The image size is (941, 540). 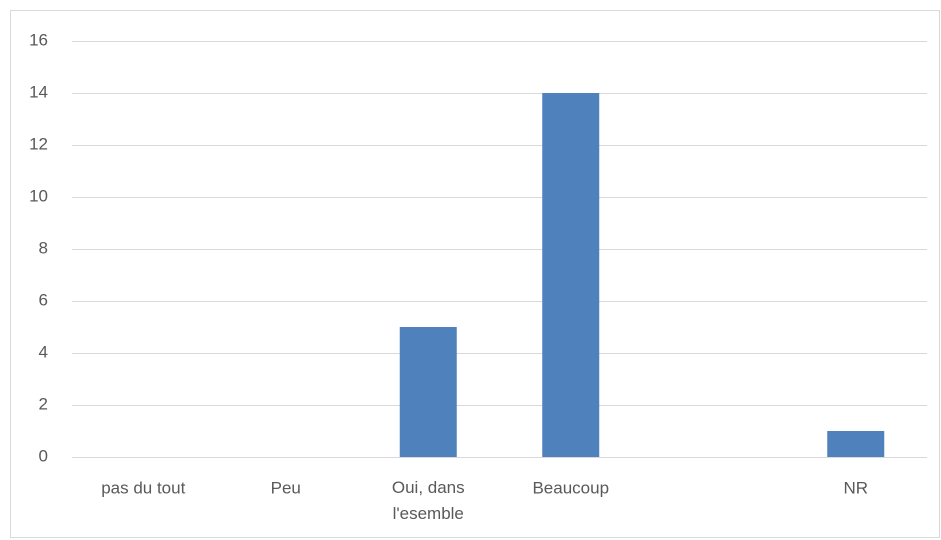 I want to click on y-tick-label: 8, so click(x=43, y=247).